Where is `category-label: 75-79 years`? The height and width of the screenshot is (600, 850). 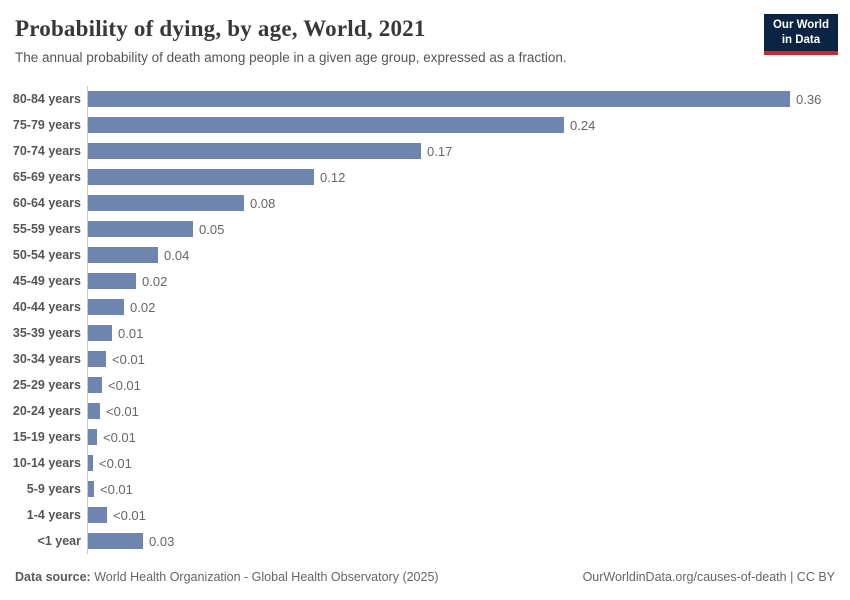 category-label: 75-79 years is located at coordinates (46, 125).